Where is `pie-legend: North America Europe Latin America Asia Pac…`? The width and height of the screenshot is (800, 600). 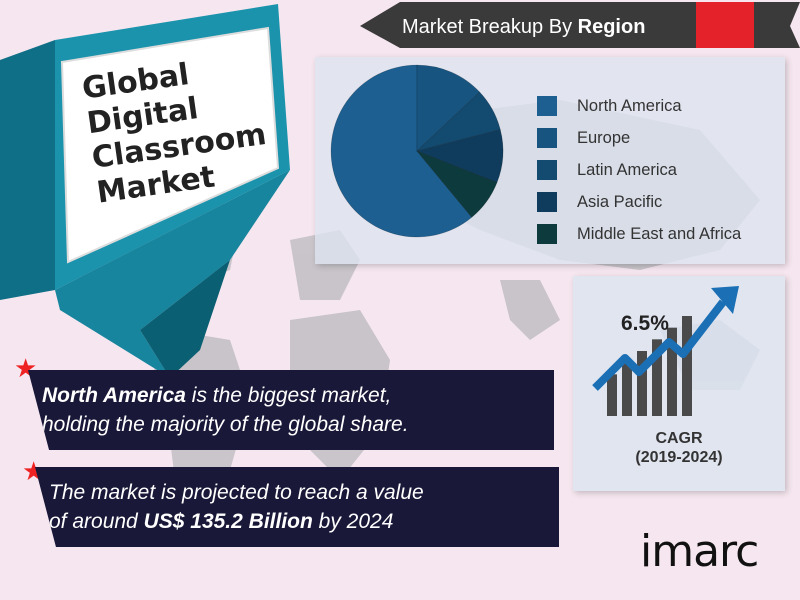 pie-legend: North America Europe Latin America Asia Pac… is located at coordinates (639, 170).